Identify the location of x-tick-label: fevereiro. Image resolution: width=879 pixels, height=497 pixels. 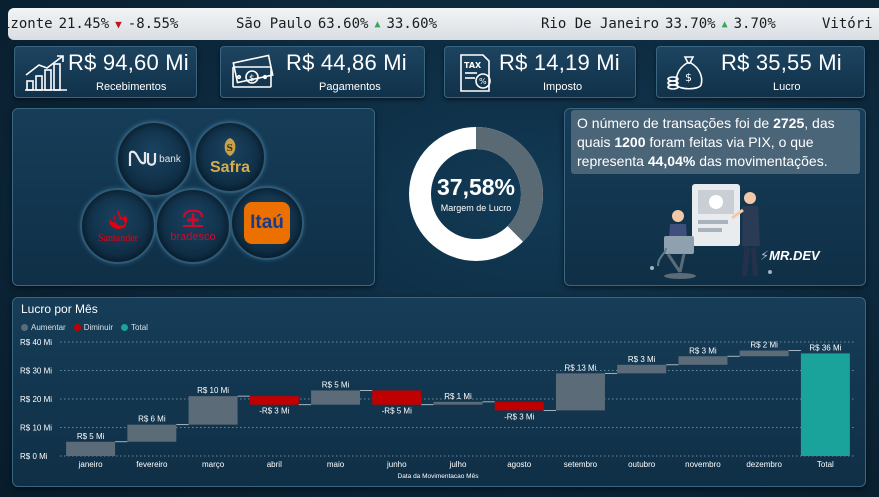
(152, 464).